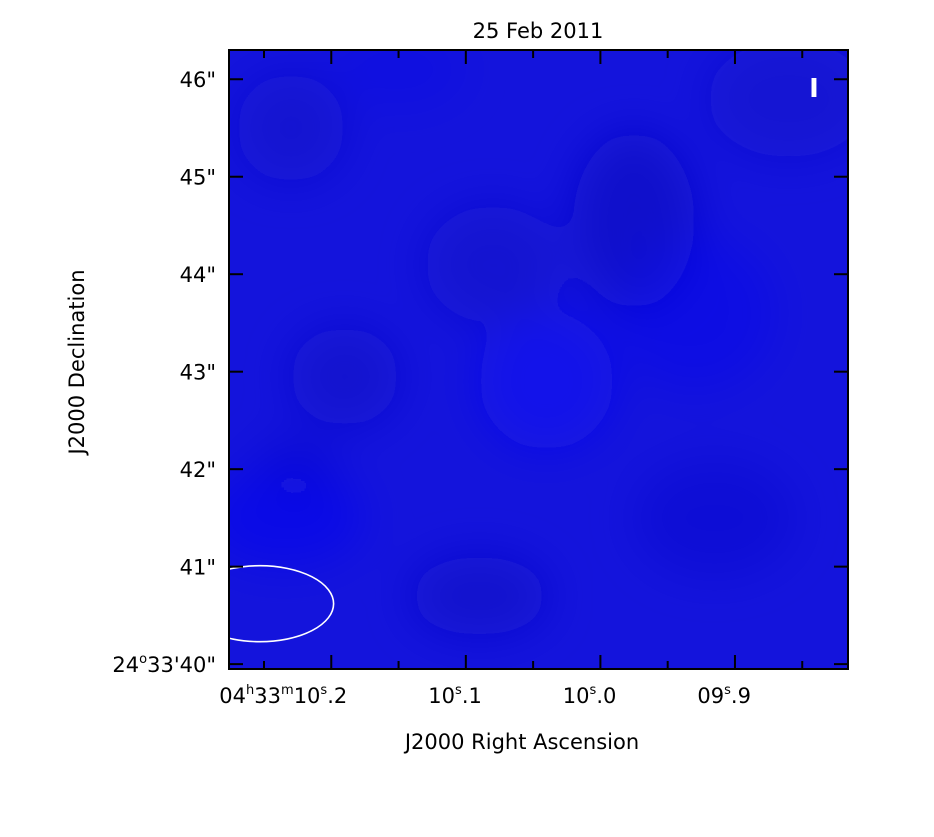  Describe the element at coordinates (724, 695) in the screenshot. I see `ra-tick-label-3: 09s.9` at that location.